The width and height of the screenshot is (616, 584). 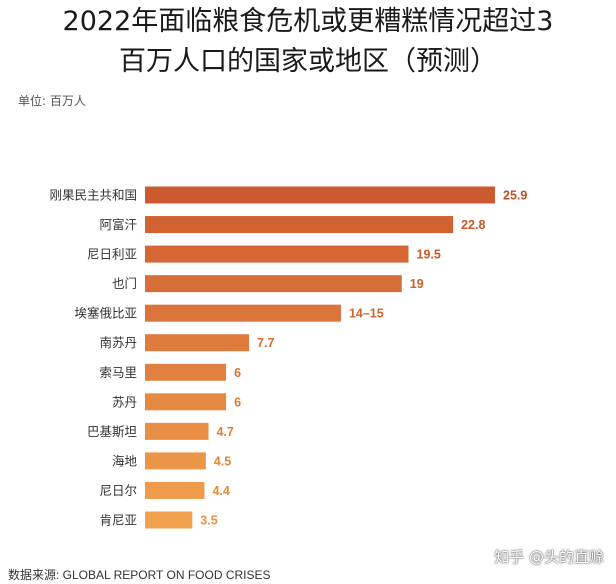 I want to click on value-label: 7.7, so click(x=265, y=343).